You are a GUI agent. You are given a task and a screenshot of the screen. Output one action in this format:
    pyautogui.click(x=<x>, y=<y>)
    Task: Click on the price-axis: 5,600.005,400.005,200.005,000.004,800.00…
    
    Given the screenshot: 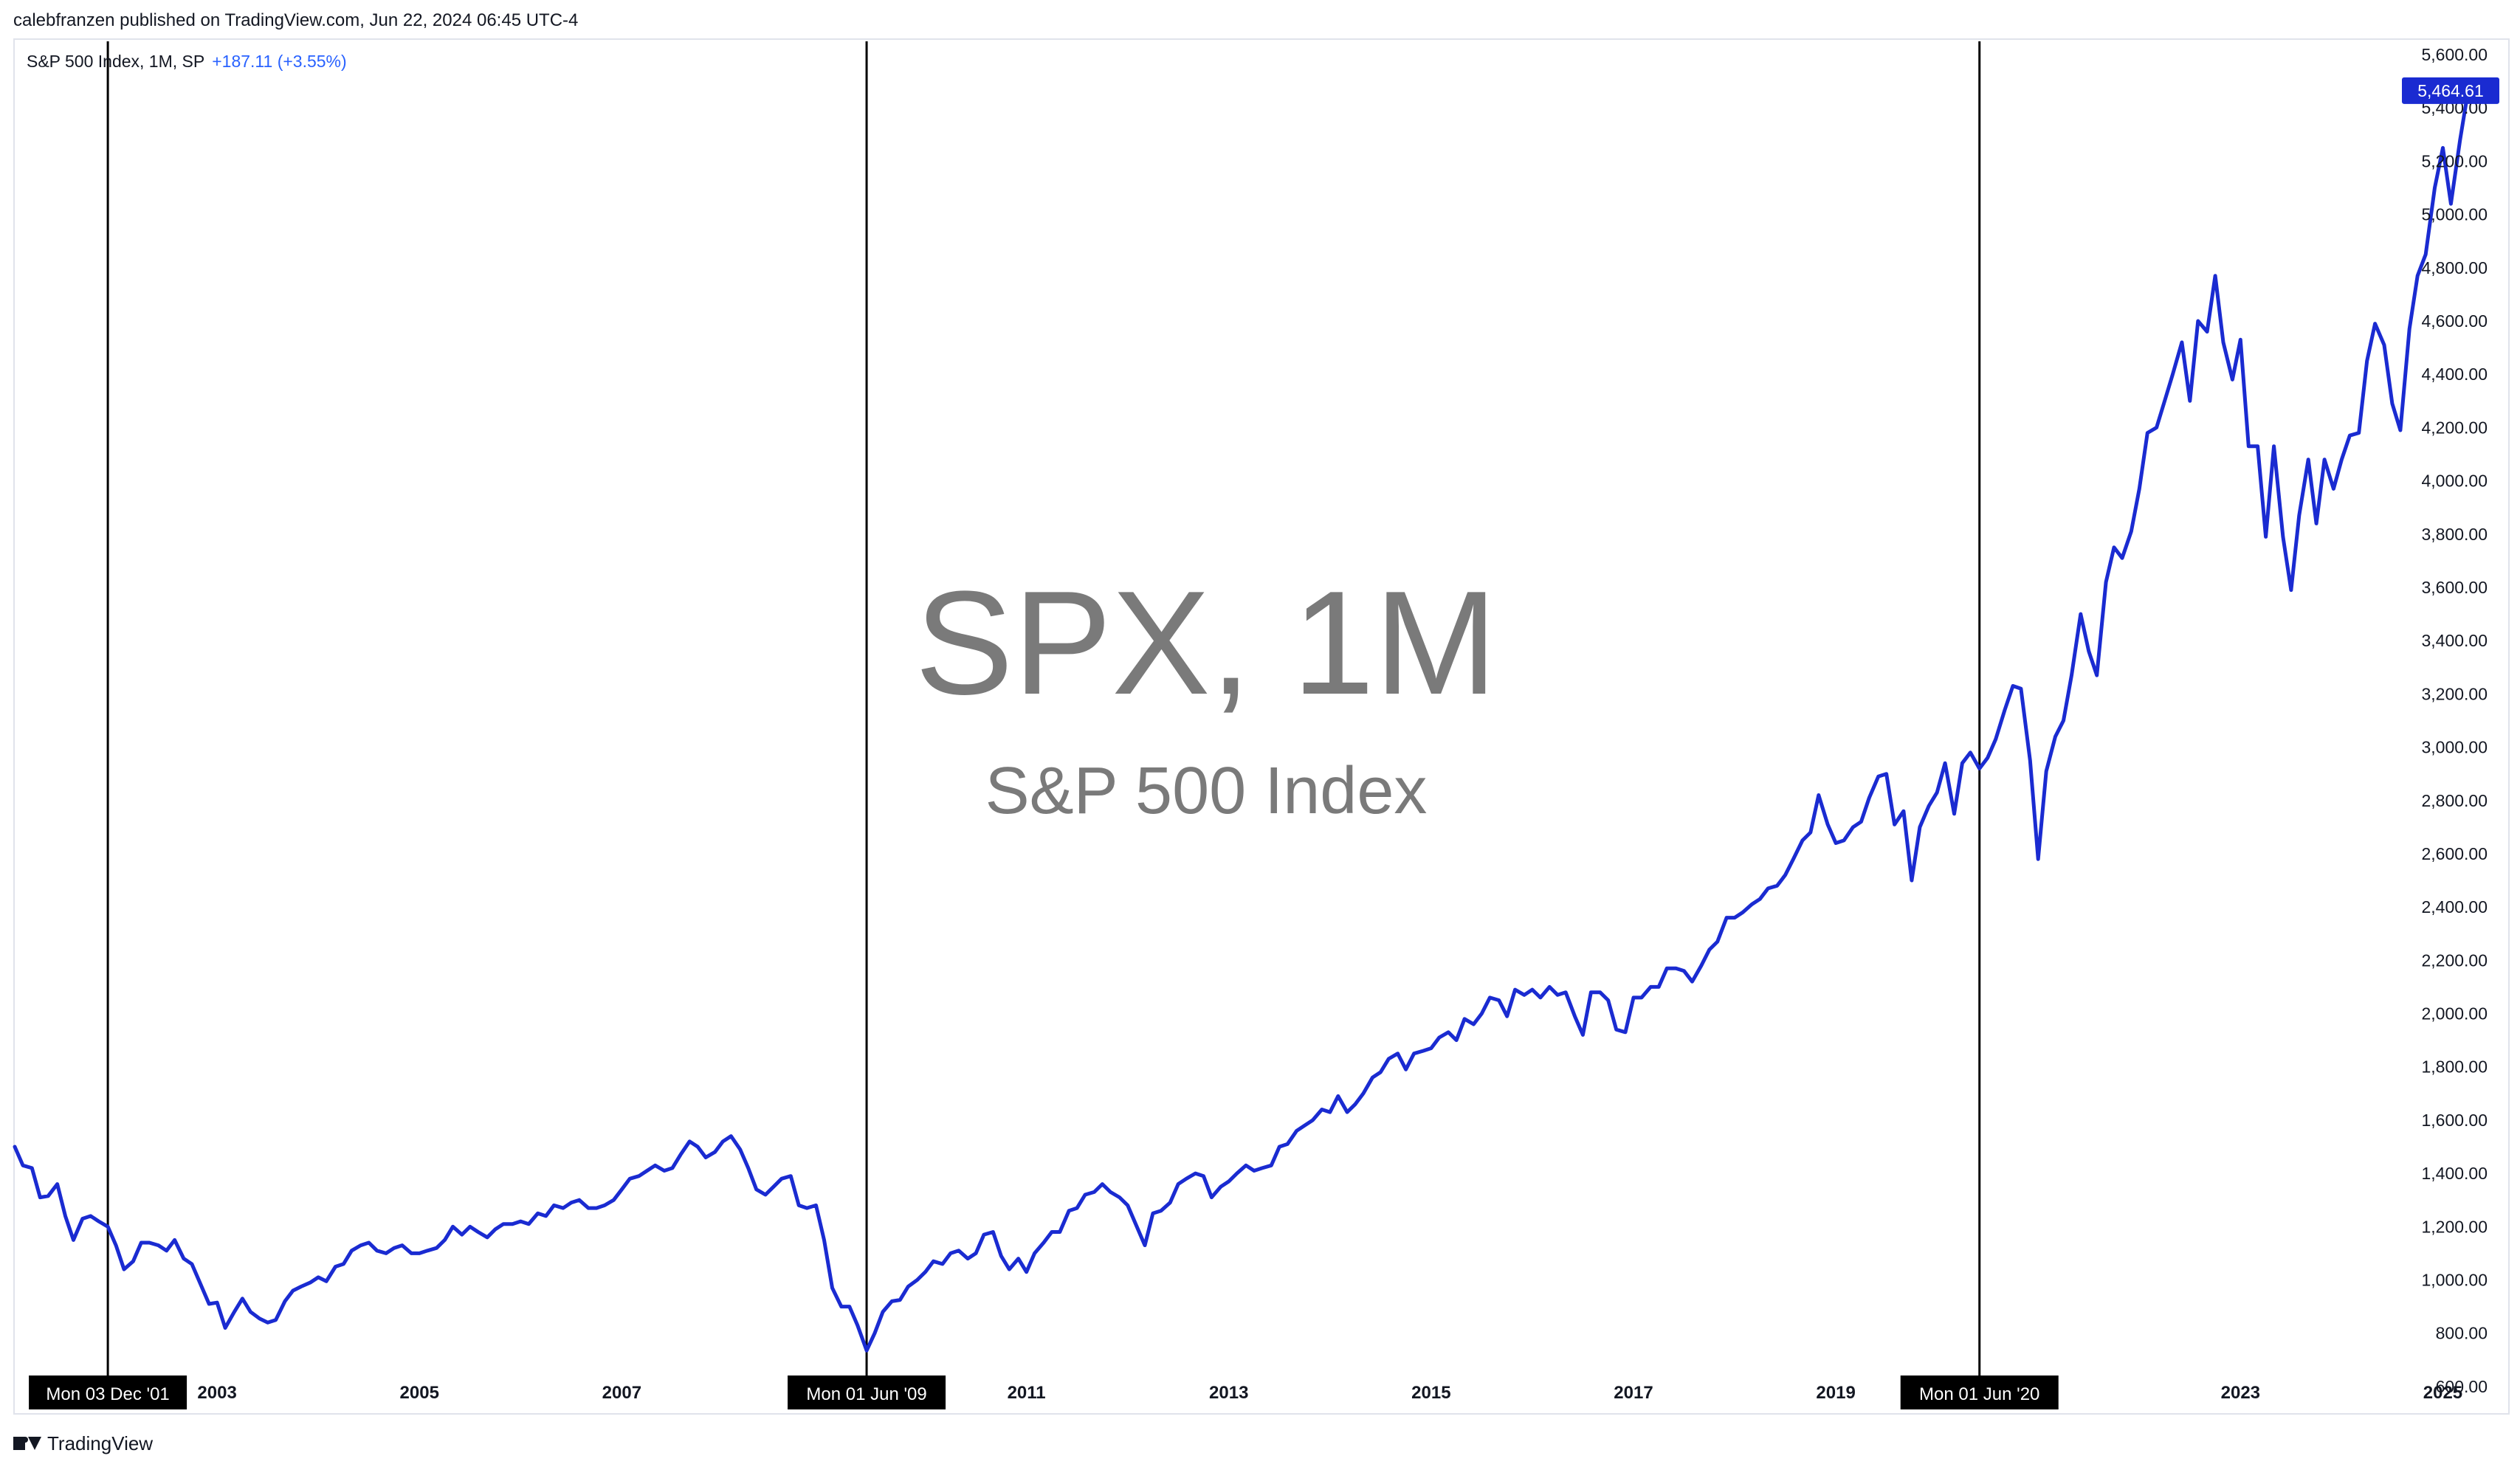 What is the action you would take?
    pyautogui.click(x=2454, y=720)
    